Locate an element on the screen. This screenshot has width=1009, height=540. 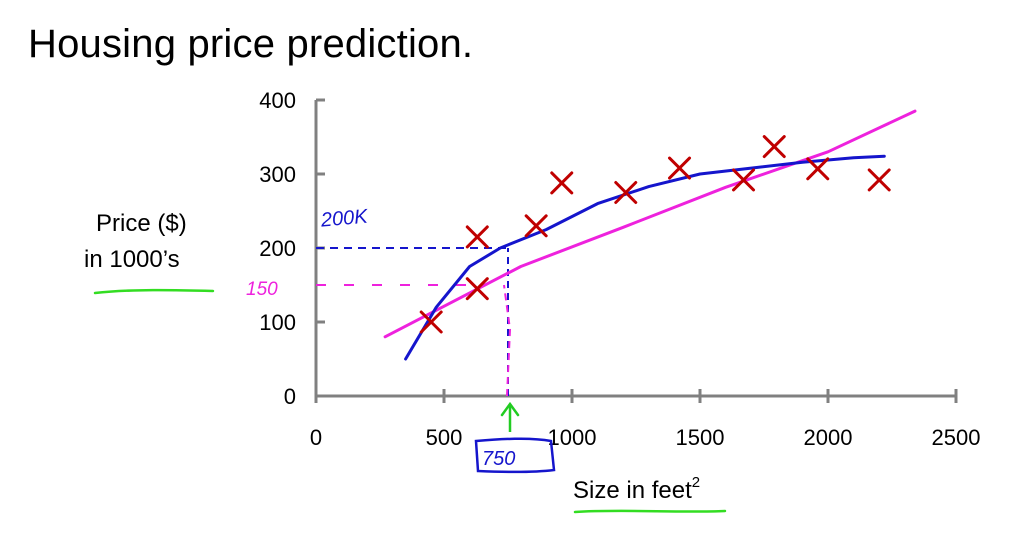
arrow-head is located at coordinates (510, 409).